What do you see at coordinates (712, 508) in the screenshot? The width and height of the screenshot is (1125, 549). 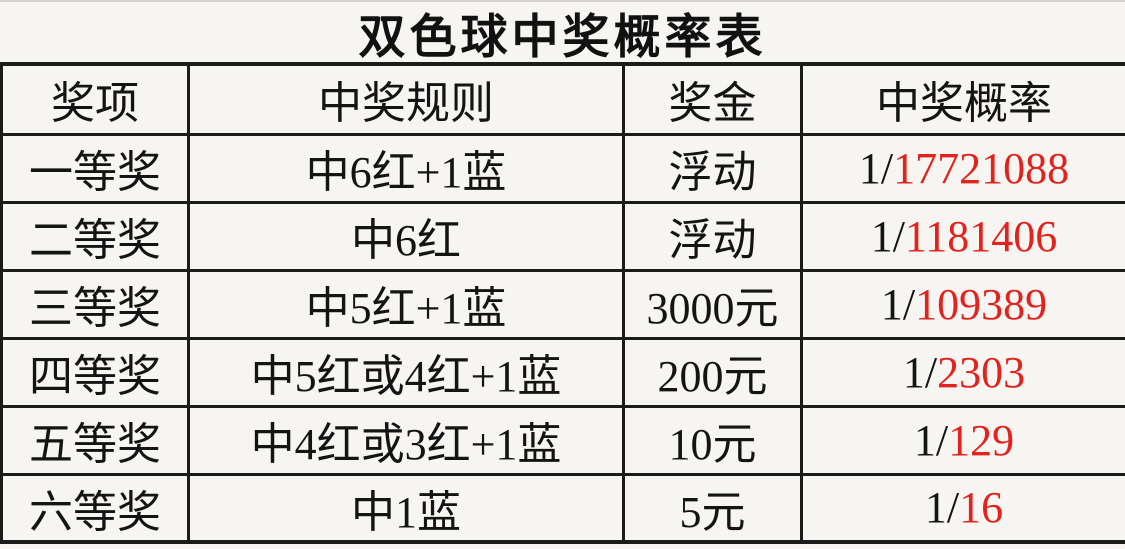 I see `amount-cell: 5元` at bounding box center [712, 508].